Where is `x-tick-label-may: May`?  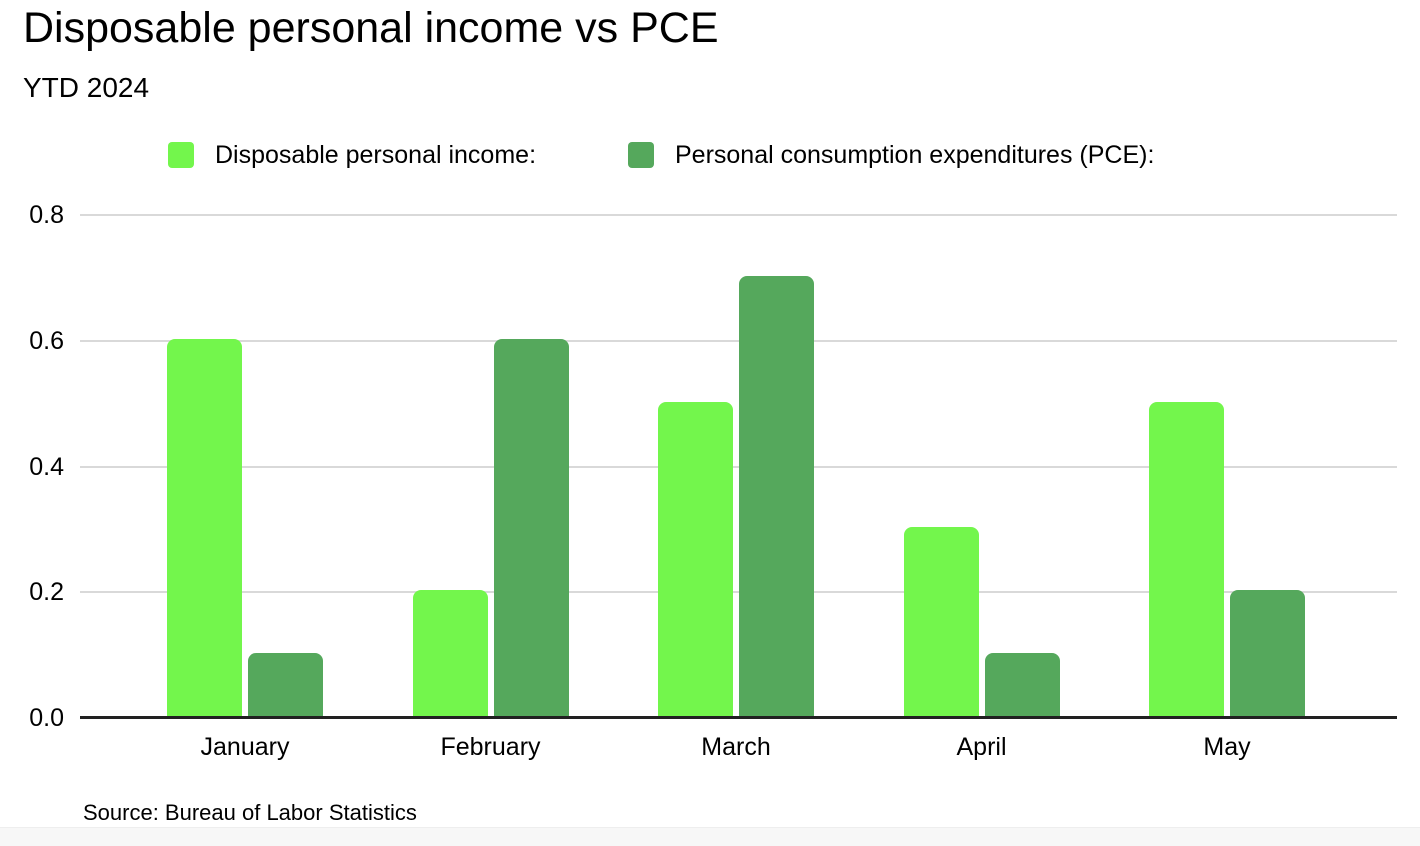
x-tick-label-may: May is located at coordinates (1227, 747).